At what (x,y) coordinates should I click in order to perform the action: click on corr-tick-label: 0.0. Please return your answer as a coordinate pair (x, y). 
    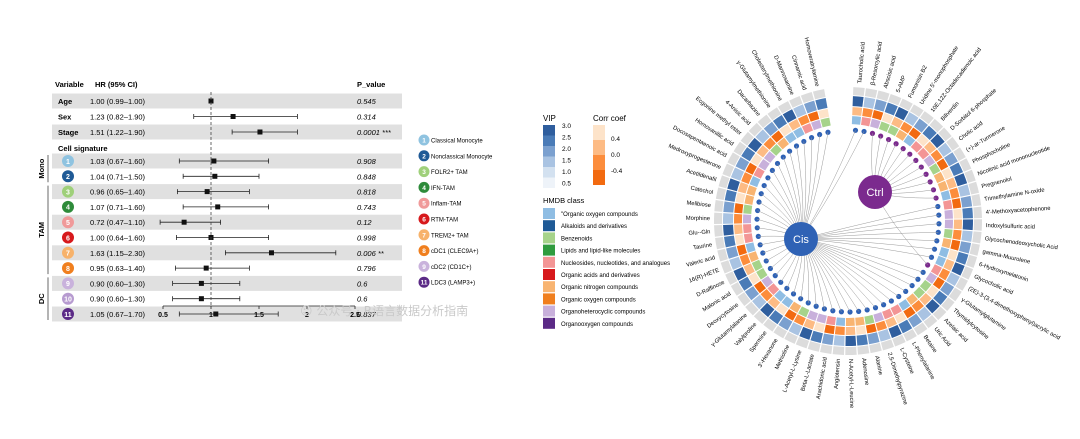
    Looking at the image, I should click on (615, 155).